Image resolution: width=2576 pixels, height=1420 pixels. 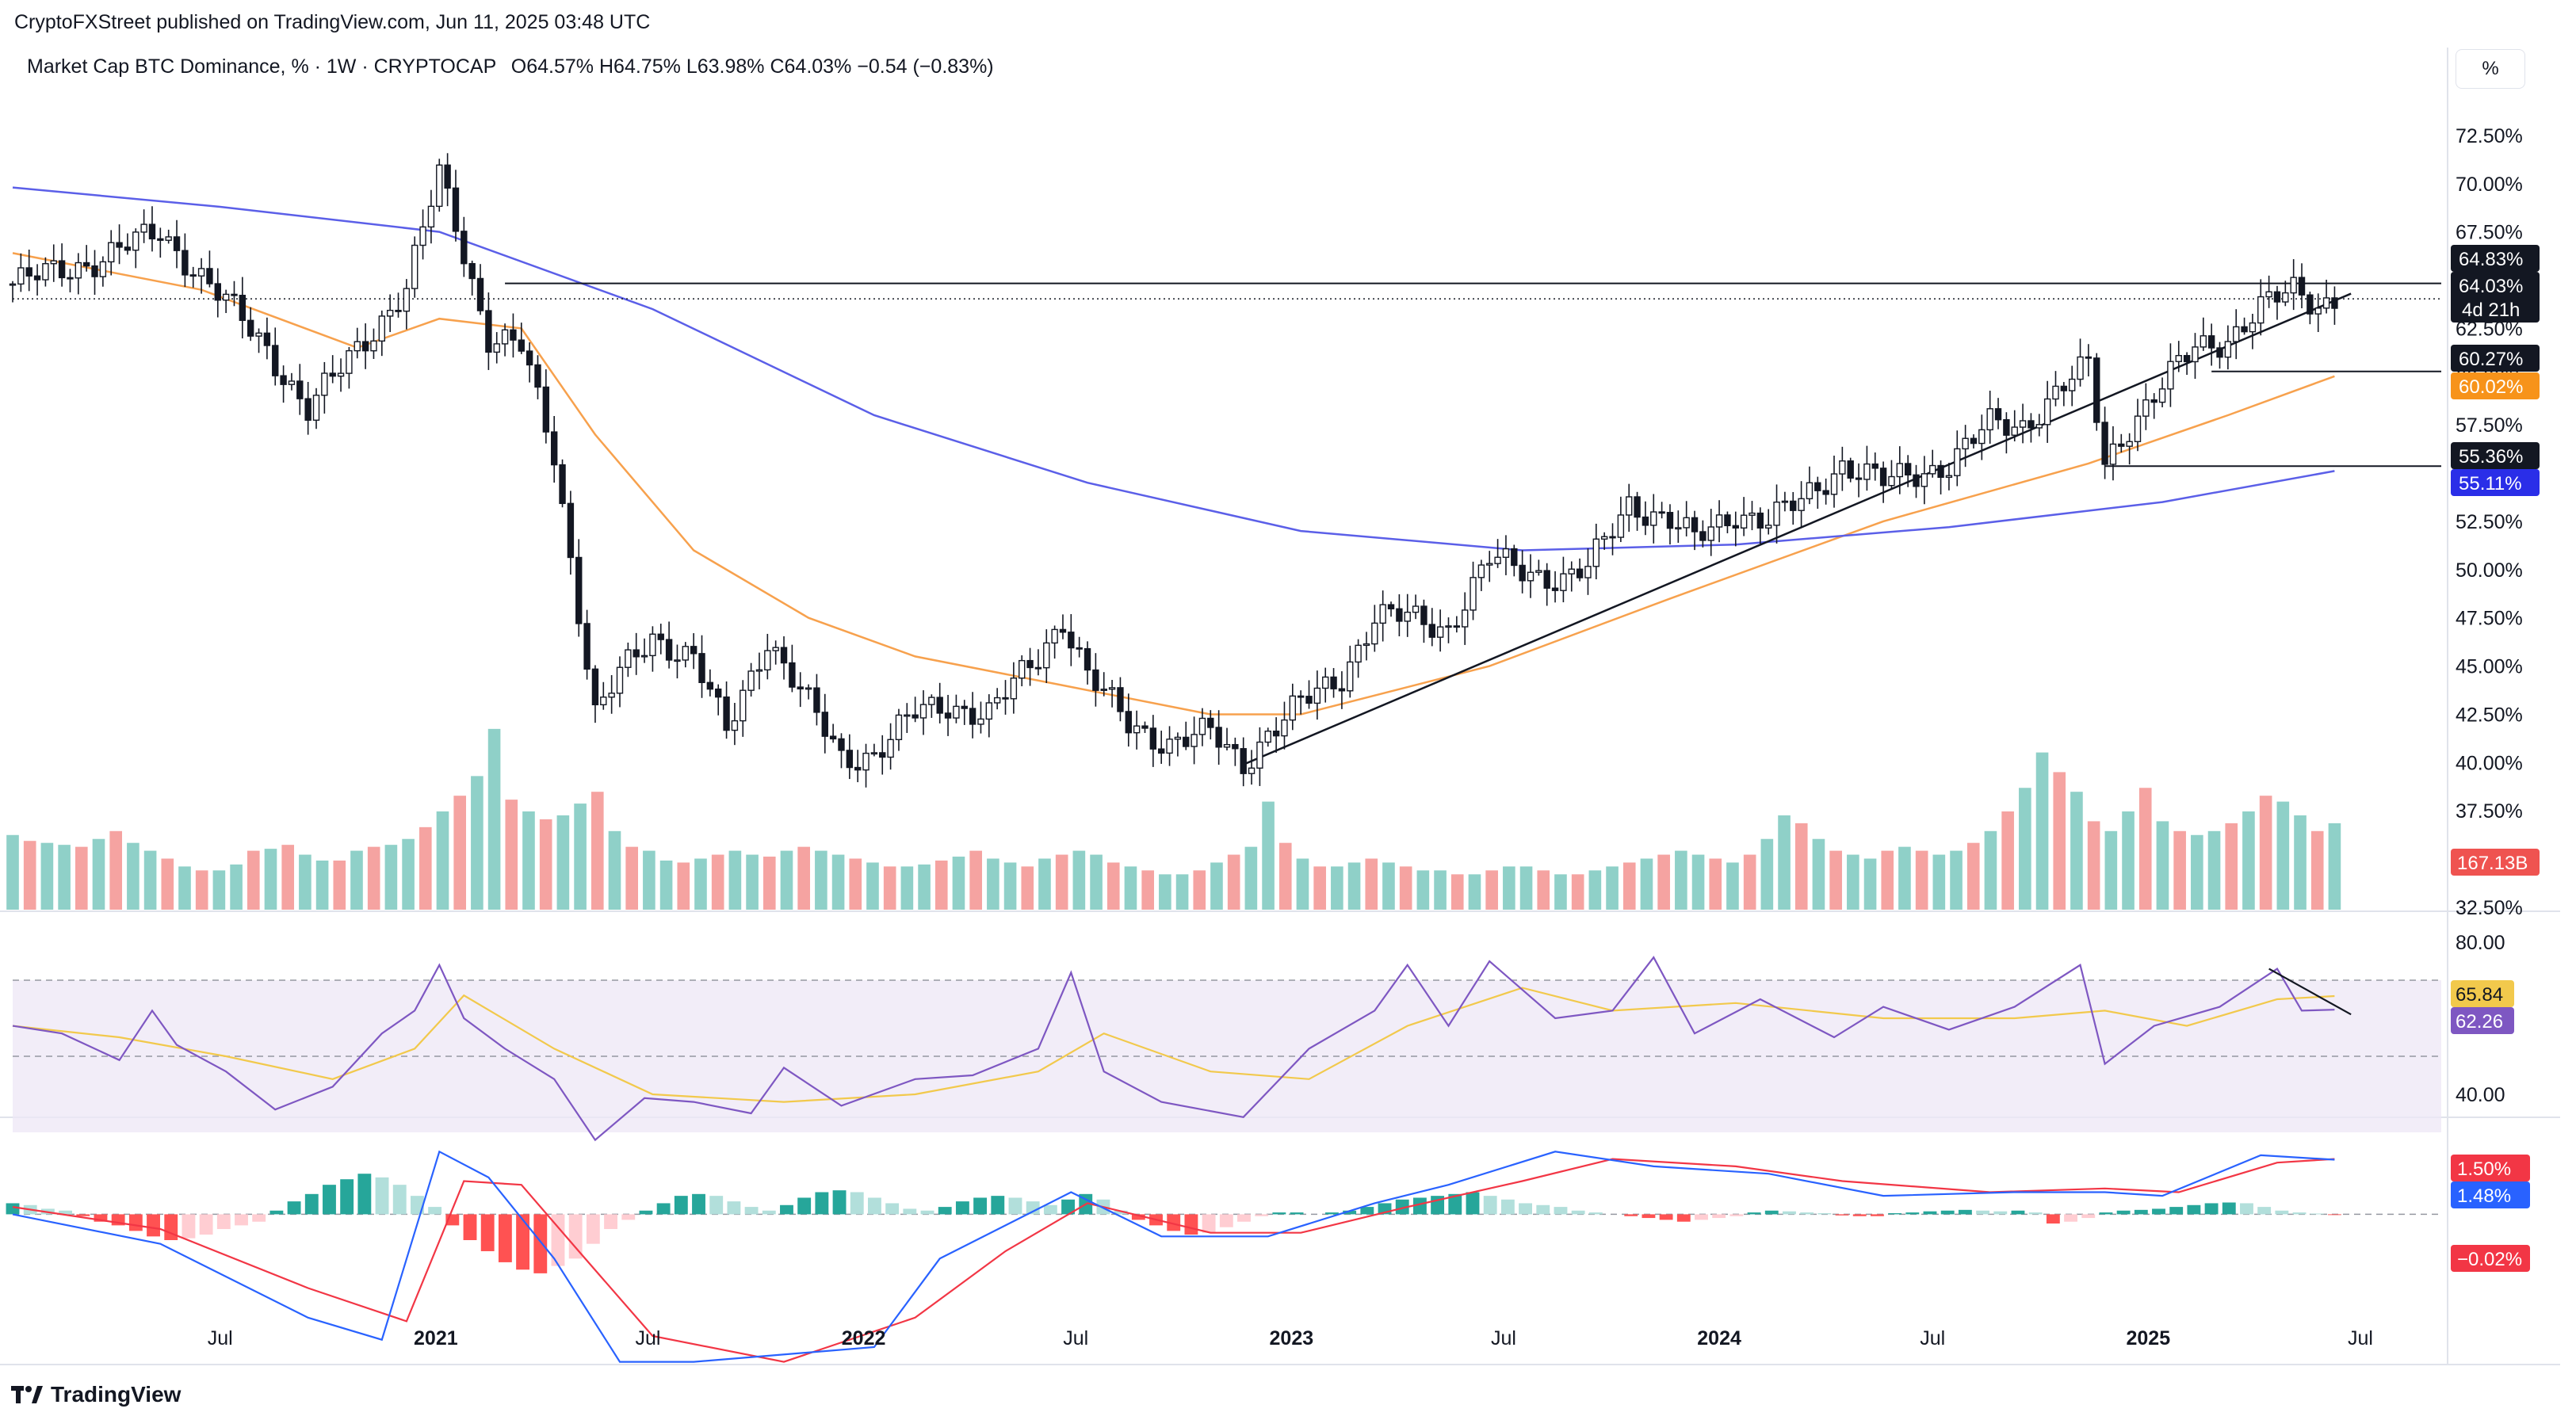 What do you see at coordinates (1292, 1338) in the screenshot?
I see `time-axis-tick: 2023` at bounding box center [1292, 1338].